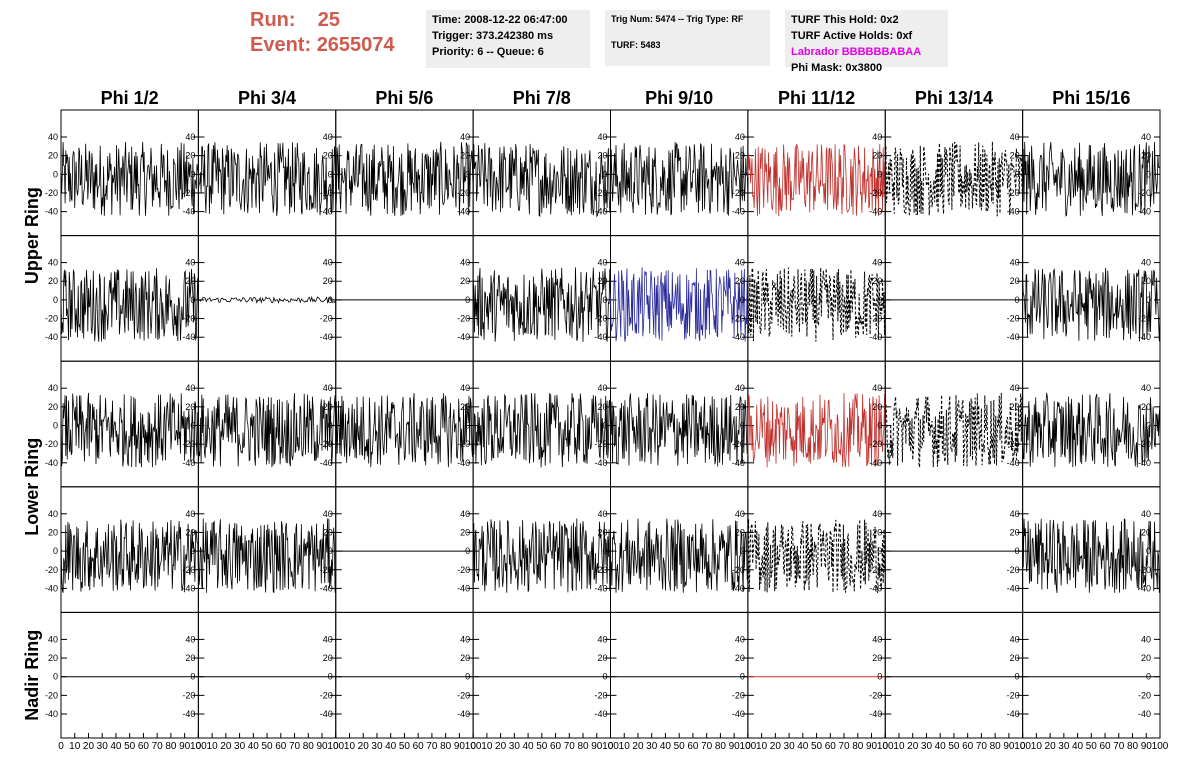 Image resolution: width=1196 pixels, height=772 pixels. Describe the element at coordinates (281, 45) in the screenshot. I see `event-label: Event:` at that location.